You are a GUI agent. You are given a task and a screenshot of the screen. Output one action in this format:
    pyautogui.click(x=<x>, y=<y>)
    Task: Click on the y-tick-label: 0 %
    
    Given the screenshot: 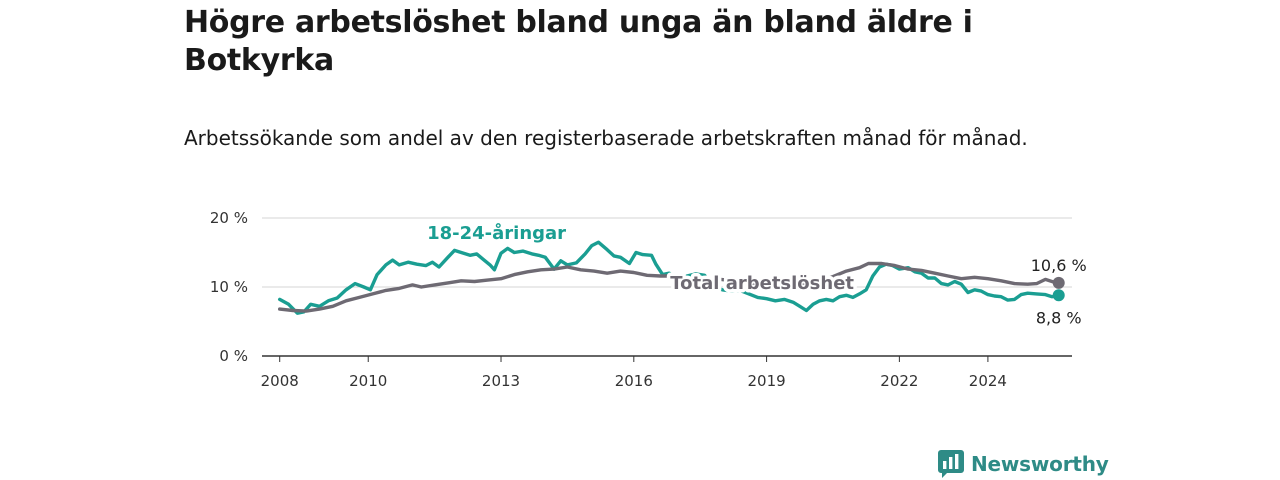 What is the action you would take?
    pyautogui.click(x=233, y=356)
    